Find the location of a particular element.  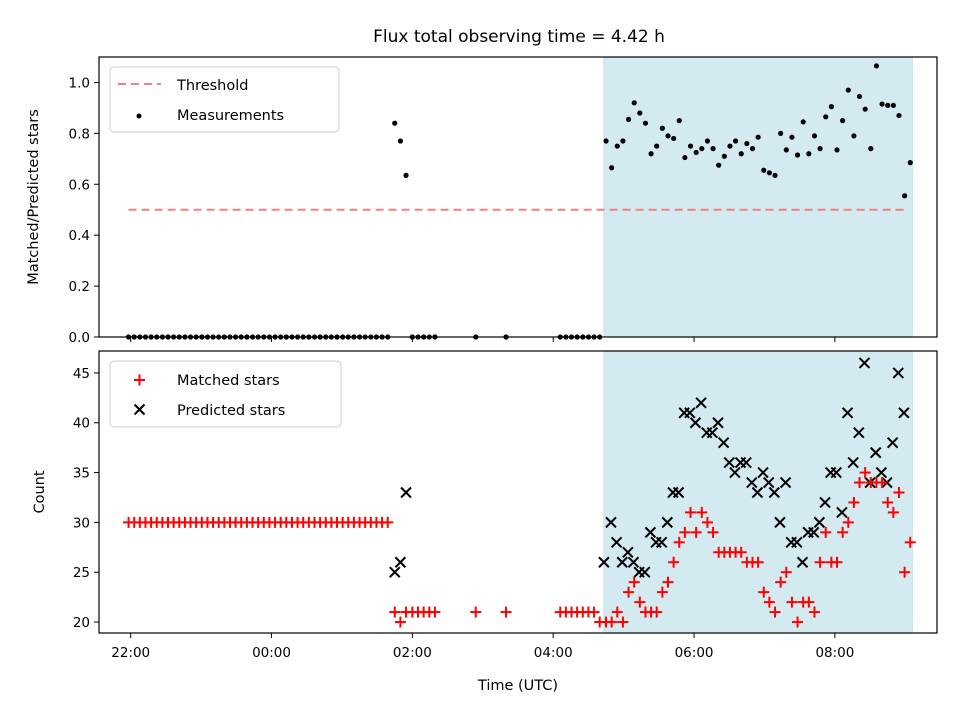

y-tick-label: 40 is located at coordinates (81, 424).